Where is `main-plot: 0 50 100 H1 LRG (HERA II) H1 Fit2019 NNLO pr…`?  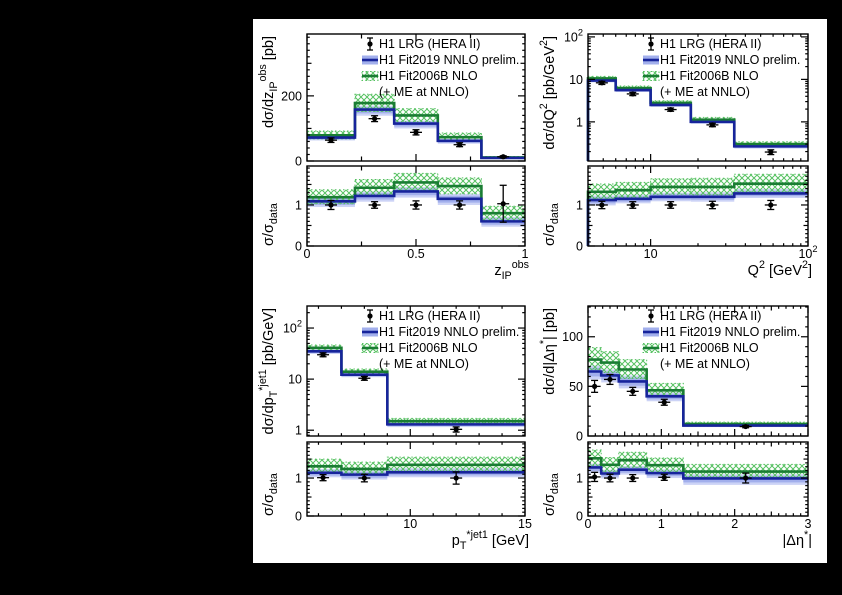
main-plot: 0 50 100 H1 LRG (HERA II) H1 Fit2019 NNLO pr… is located at coordinates (685, 374).